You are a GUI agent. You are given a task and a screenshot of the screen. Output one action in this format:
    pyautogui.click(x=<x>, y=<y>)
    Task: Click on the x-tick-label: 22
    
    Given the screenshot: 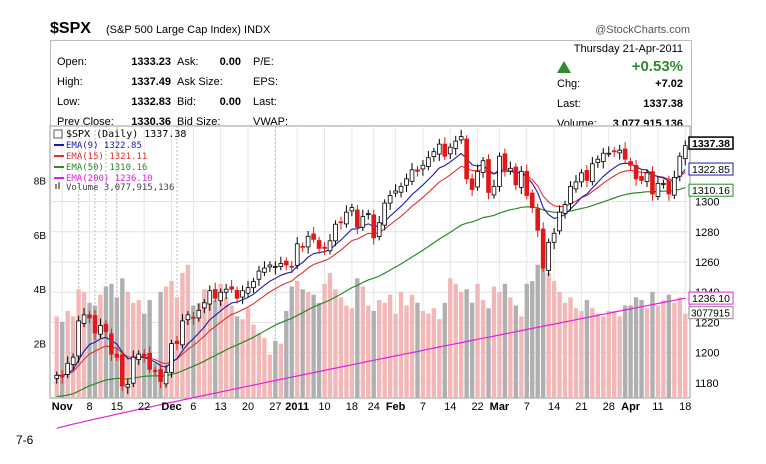 What is the action you would take?
    pyautogui.click(x=144, y=407)
    